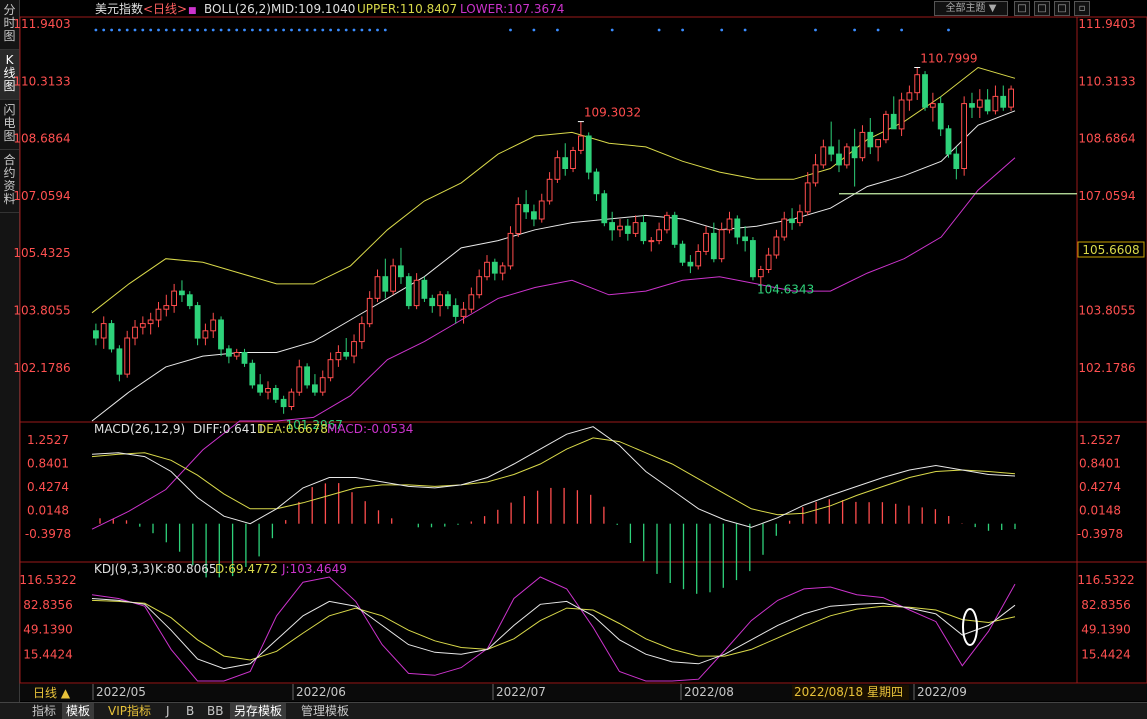 The width and height of the screenshot is (1147, 719). What do you see at coordinates (9, 25) in the screenshot?
I see `sidebar-tab-0: 分时图` at bounding box center [9, 25].